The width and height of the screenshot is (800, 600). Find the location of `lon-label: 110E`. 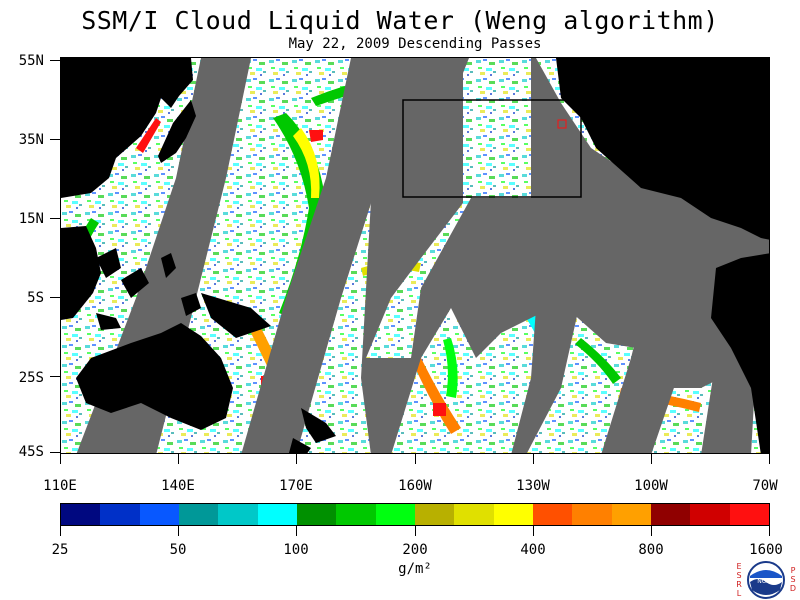

lon-label: 110E is located at coordinates (60, 486).